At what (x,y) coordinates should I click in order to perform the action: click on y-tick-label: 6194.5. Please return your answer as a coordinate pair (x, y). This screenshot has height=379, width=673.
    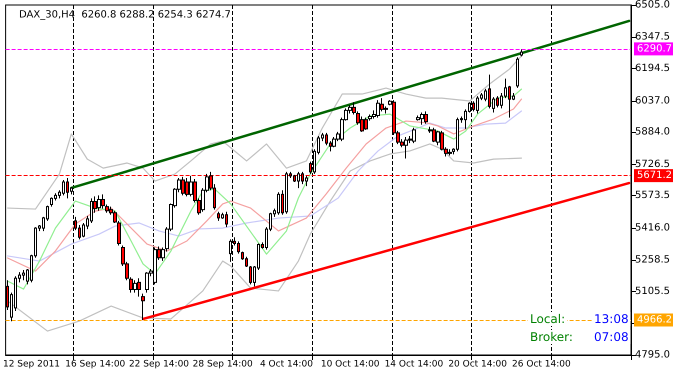
    Looking at the image, I should click on (652, 68).